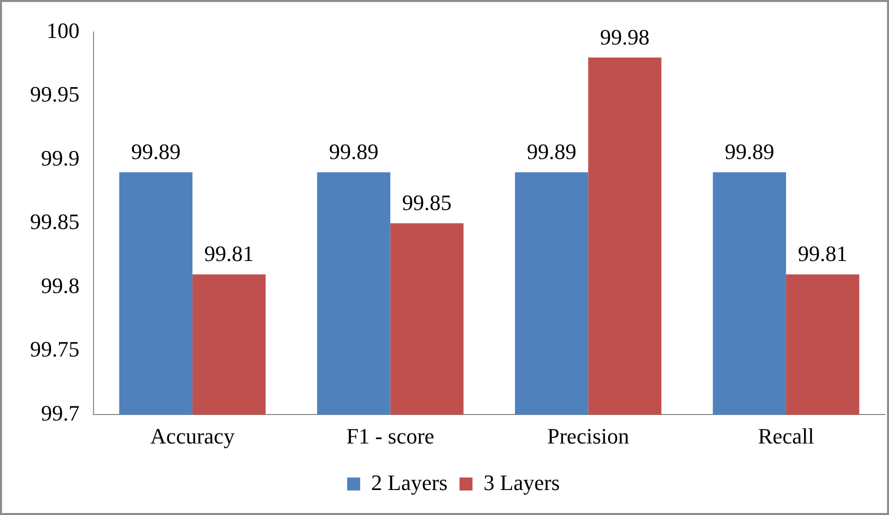 The height and width of the screenshot is (515, 889). Describe the element at coordinates (786, 436) in the screenshot. I see `x-tick-label: Recall` at that location.